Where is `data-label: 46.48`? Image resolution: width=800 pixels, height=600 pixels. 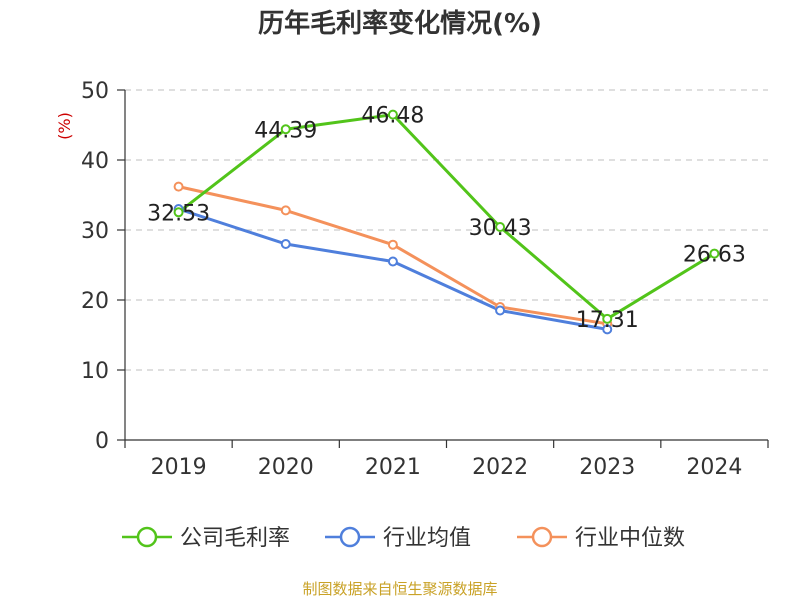
data-label: 46.48 is located at coordinates (392, 116).